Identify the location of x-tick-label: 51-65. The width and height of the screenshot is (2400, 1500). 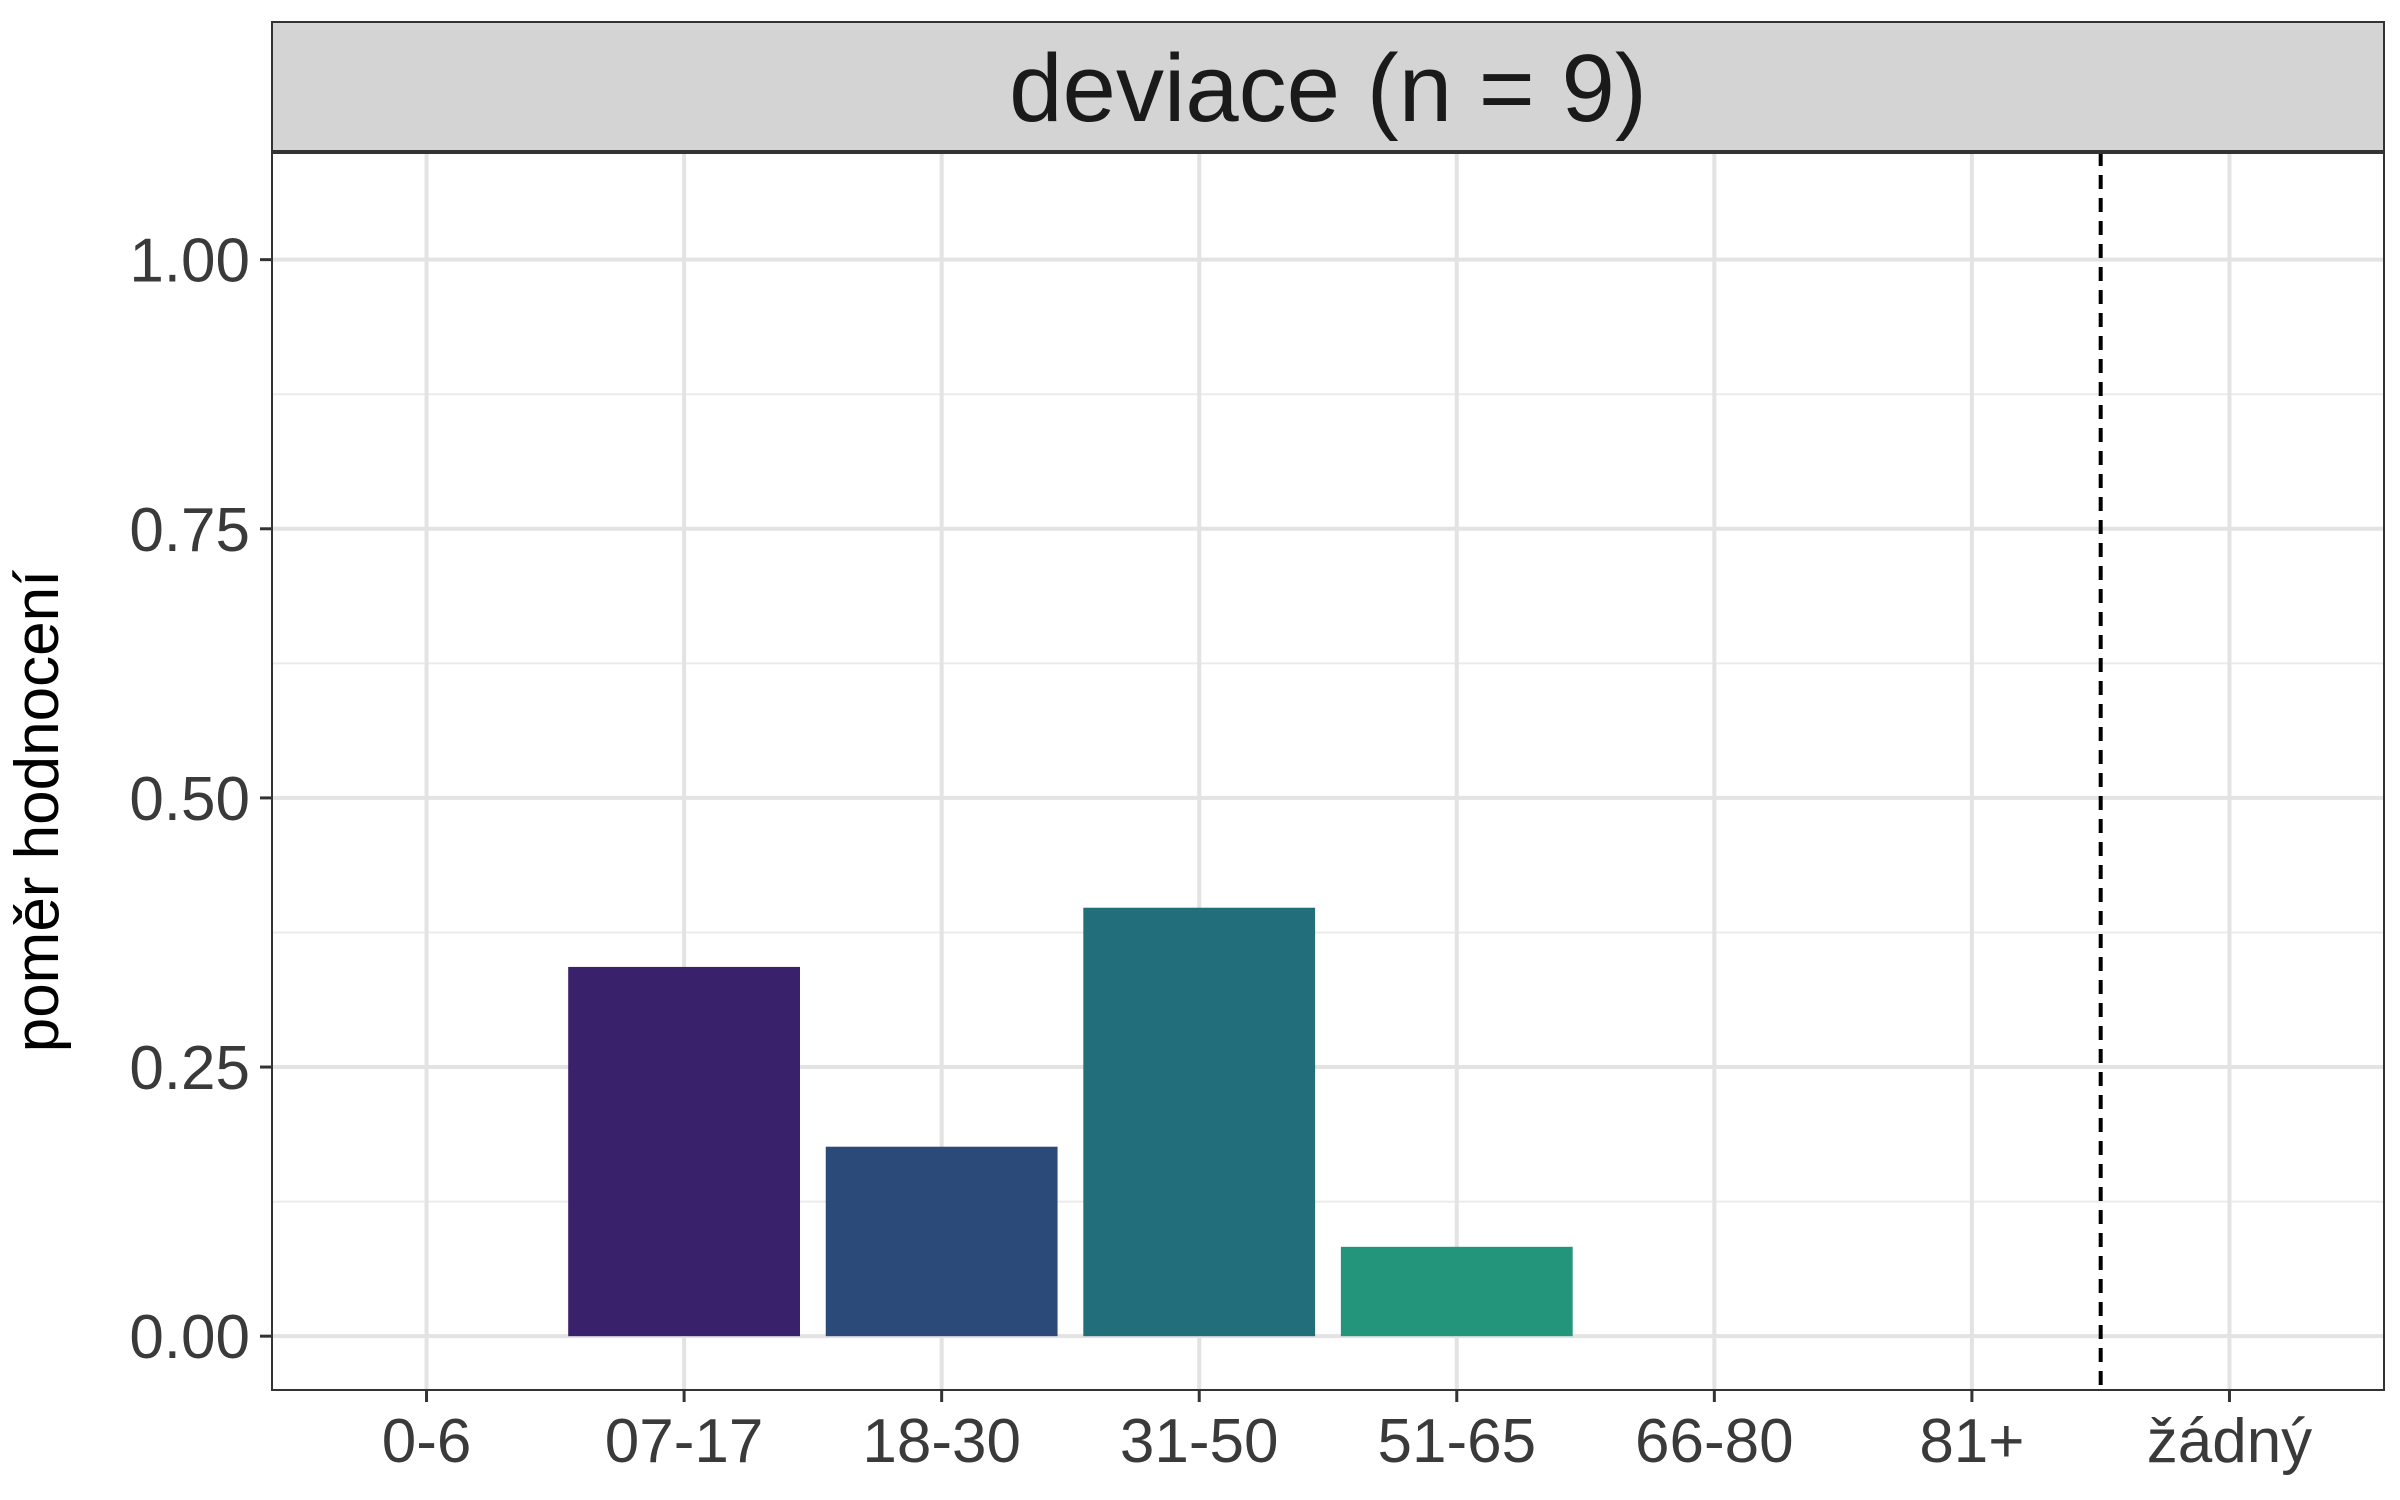
(1456, 1441).